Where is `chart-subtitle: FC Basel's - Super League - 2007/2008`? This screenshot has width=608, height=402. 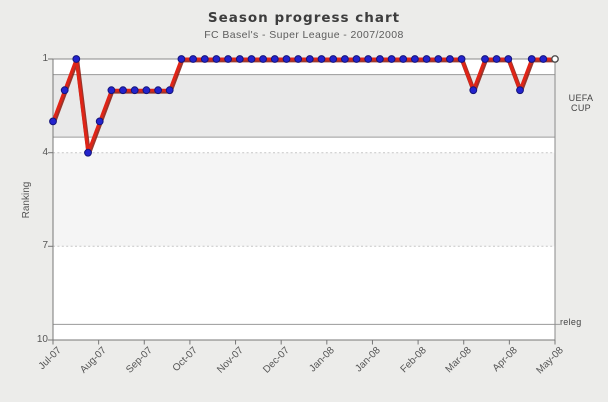 chart-subtitle: FC Basel's - Super League - 2007/2008 is located at coordinates (304, 35).